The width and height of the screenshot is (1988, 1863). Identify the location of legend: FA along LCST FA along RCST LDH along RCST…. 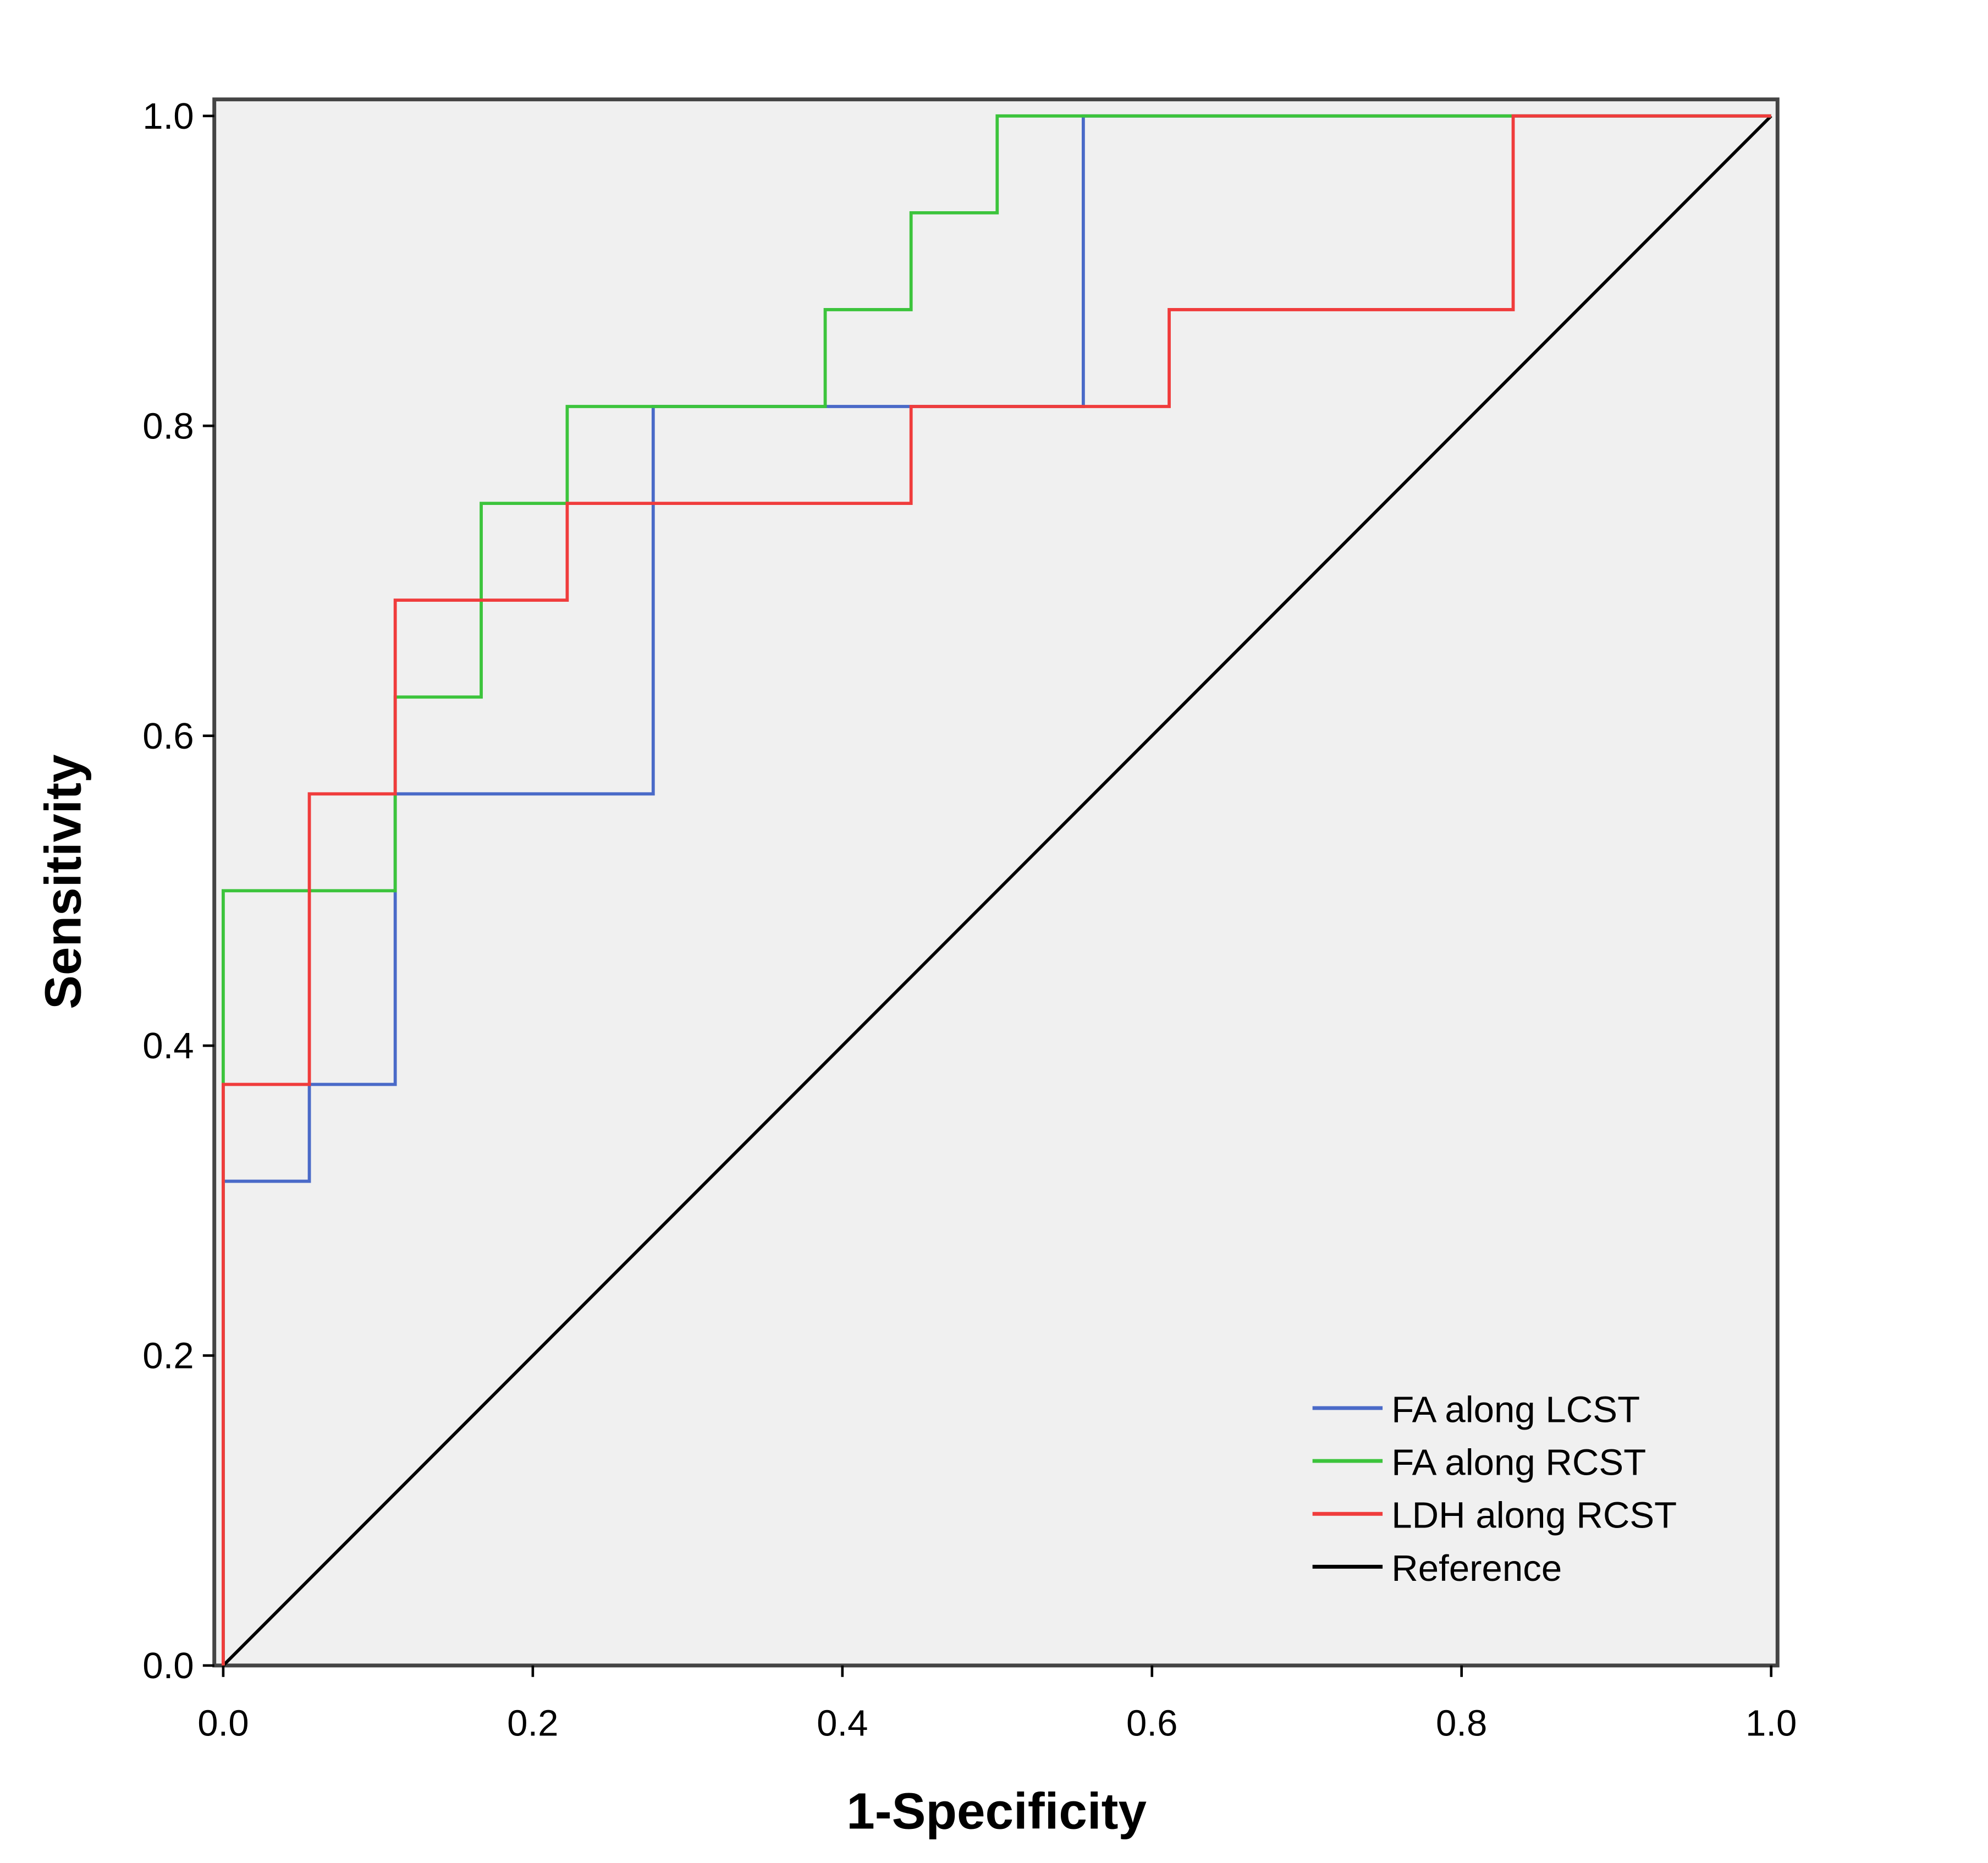
(1494, 1489).